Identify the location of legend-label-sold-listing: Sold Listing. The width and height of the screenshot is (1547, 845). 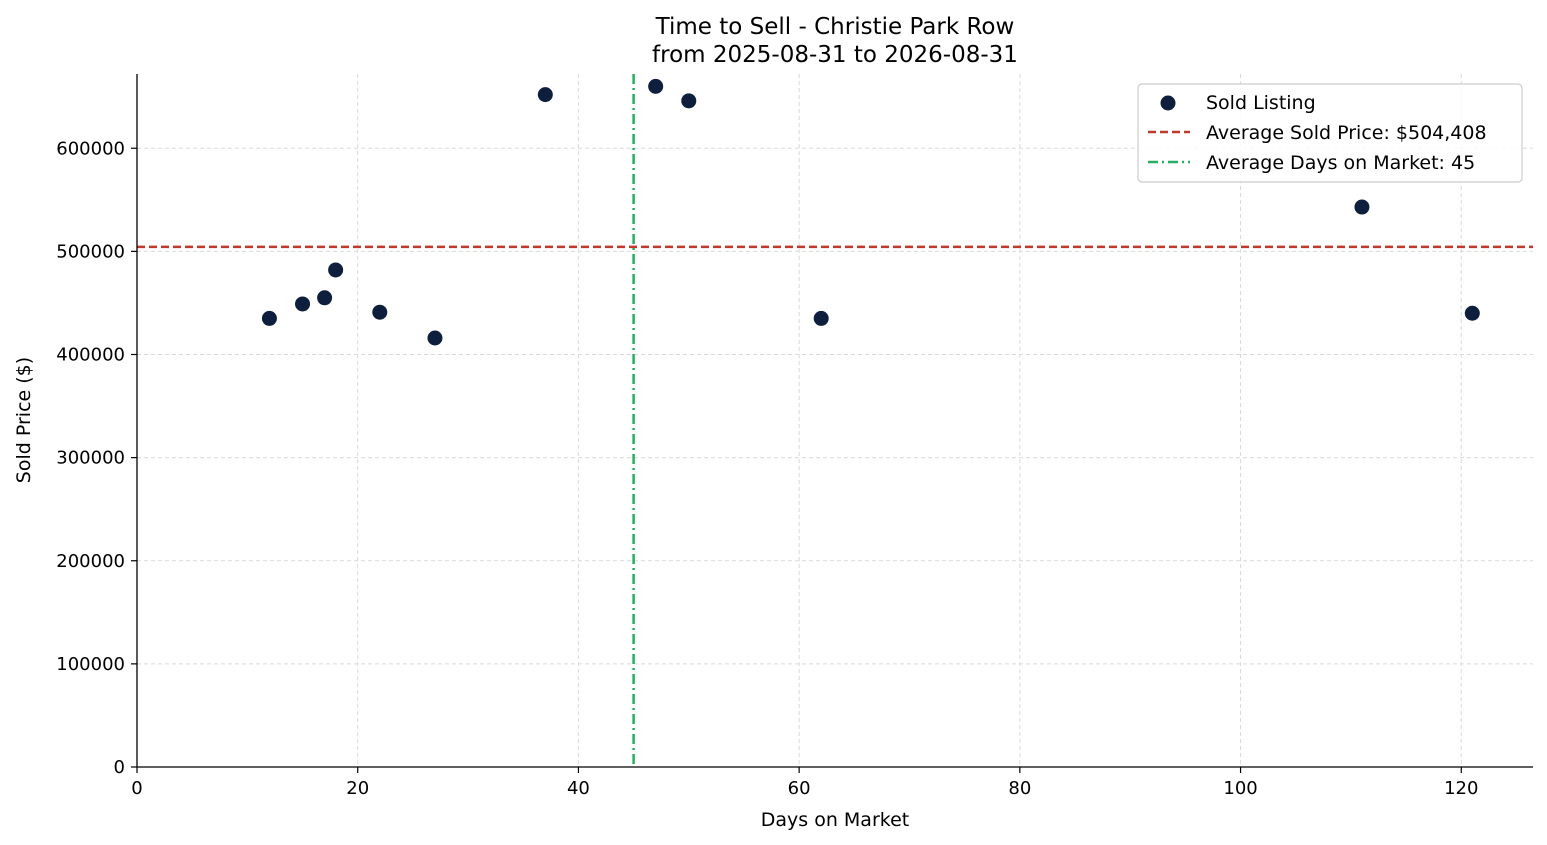
(1261, 103).